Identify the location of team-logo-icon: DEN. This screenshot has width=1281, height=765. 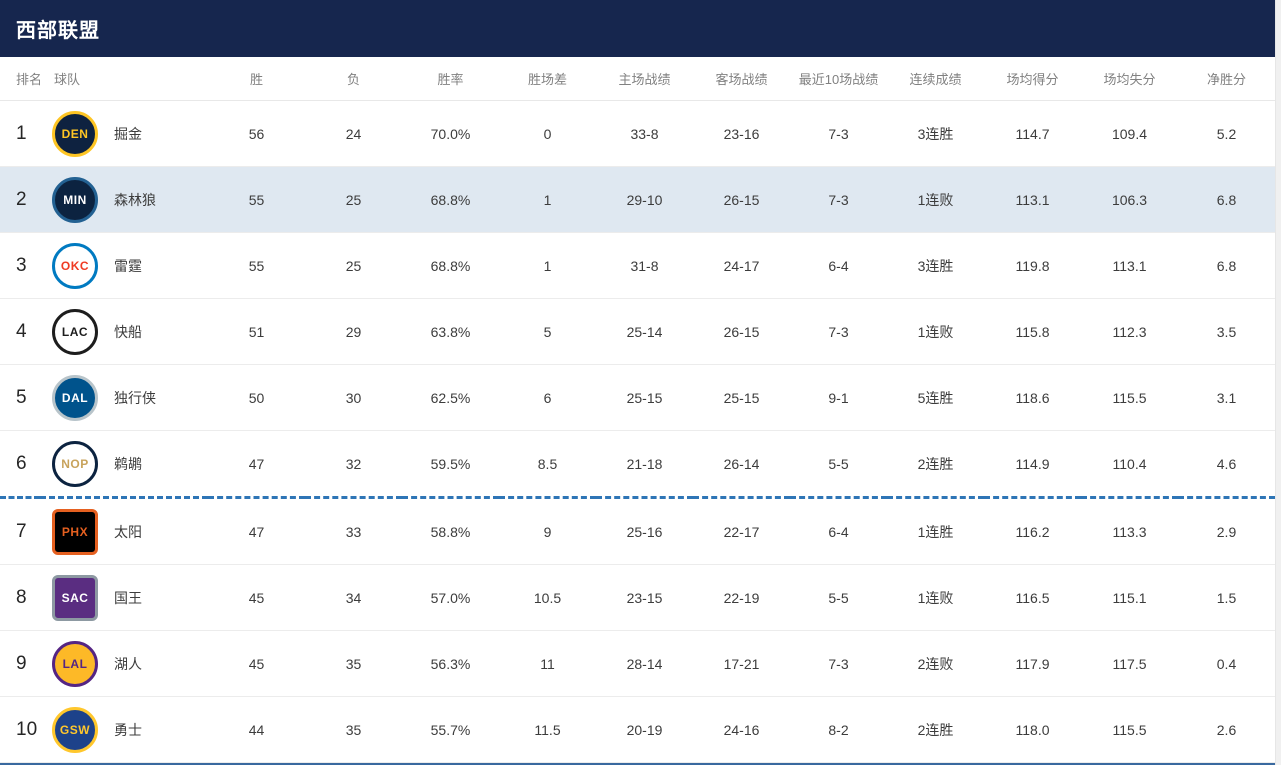
(75, 133).